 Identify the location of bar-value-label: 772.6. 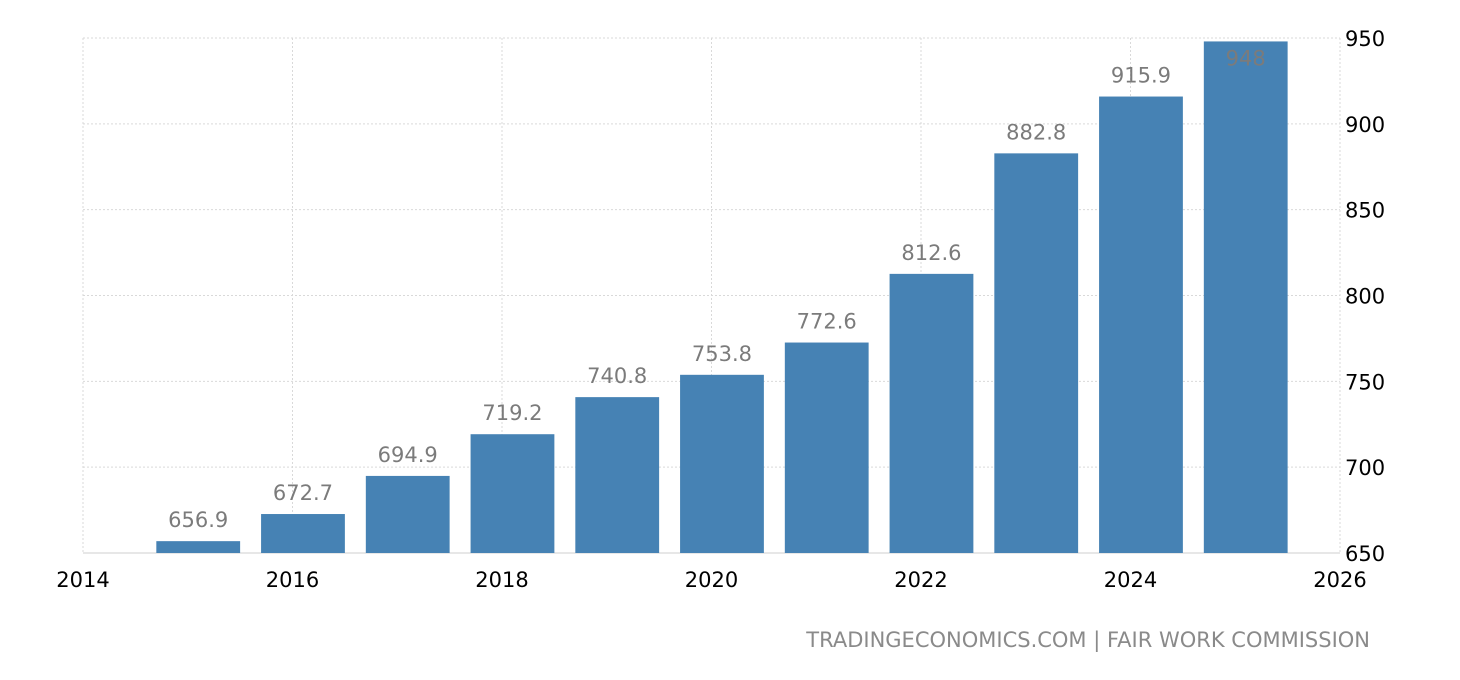
(827, 322).